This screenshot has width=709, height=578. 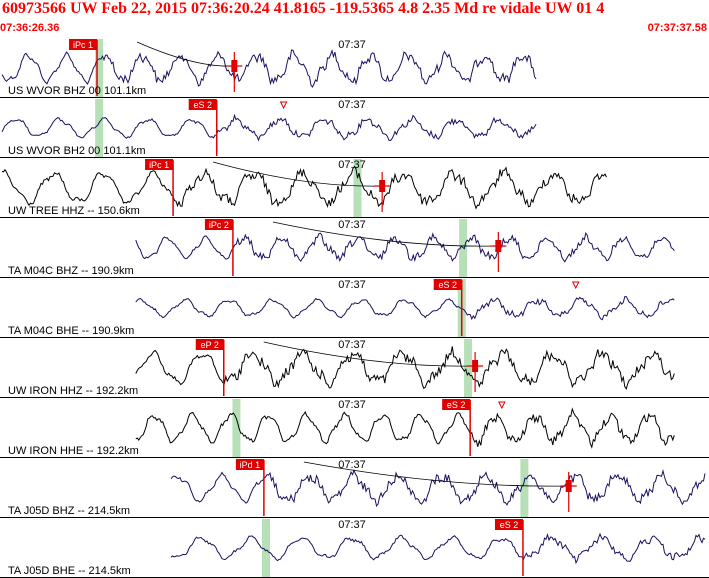 What do you see at coordinates (71, 331) in the screenshot?
I see `station-label: TA M04C BHE -- 190.9km` at bounding box center [71, 331].